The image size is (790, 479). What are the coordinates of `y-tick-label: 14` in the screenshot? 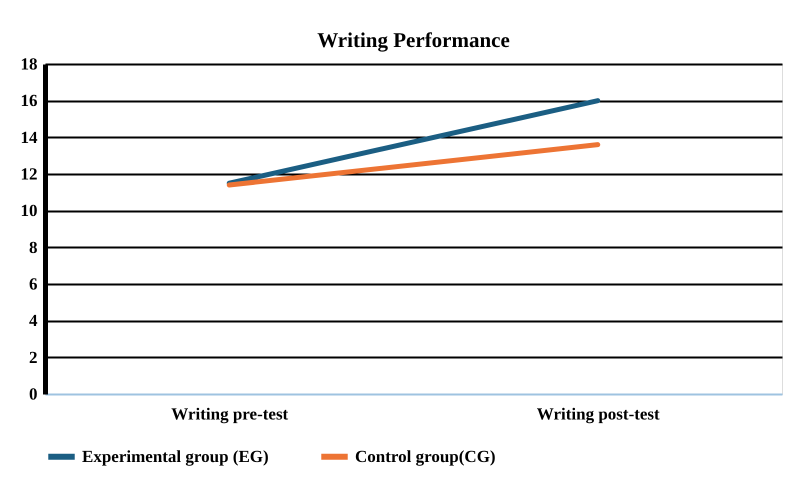 It's located at (29, 137).